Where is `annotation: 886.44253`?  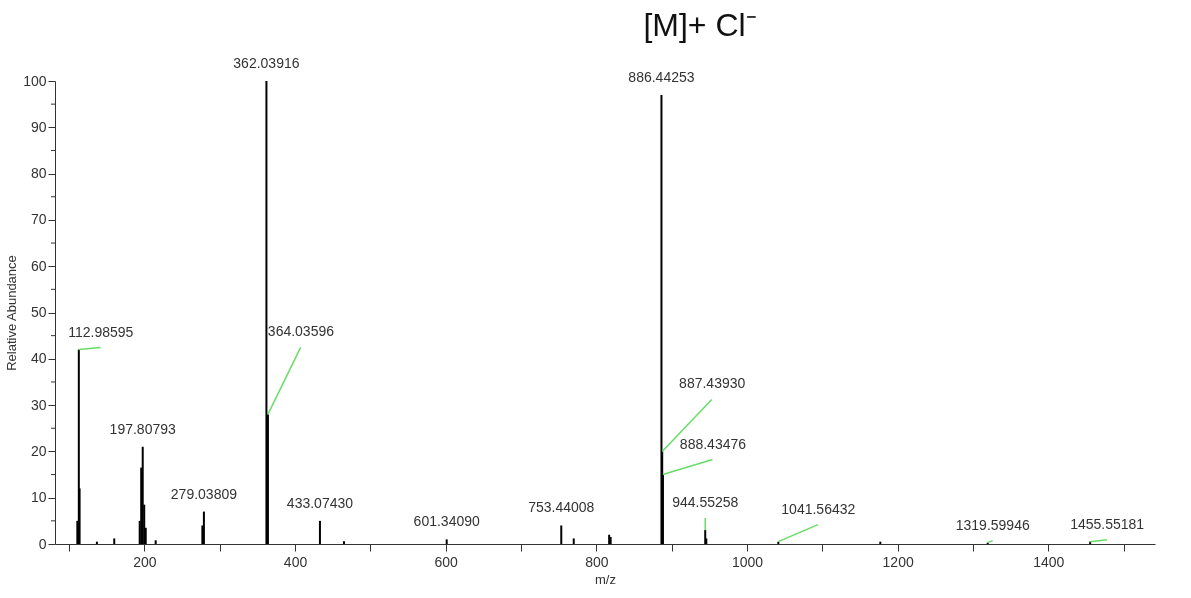
annotation: 886.44253 is located at coordinates (661, 76).